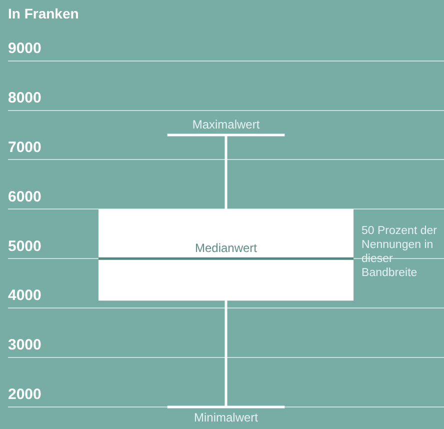  I want to click on y-tick-label: 4000, so click(25, 295).